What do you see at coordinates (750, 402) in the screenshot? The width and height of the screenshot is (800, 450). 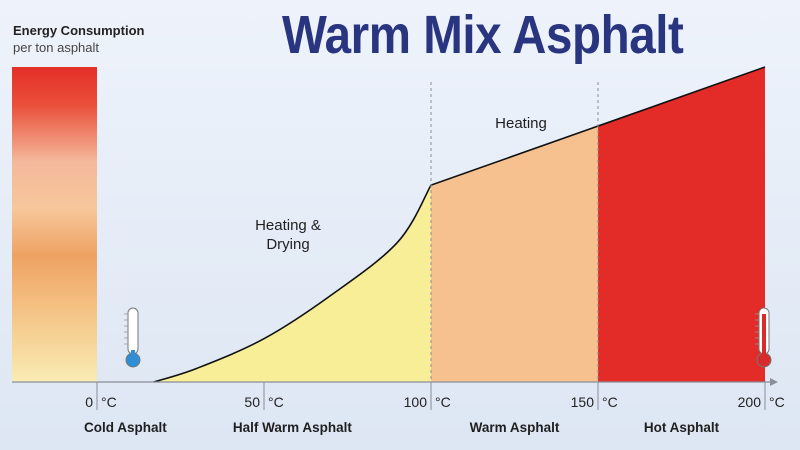 I see `x-tick-label-200: 200` at bounding box center [750, 402].